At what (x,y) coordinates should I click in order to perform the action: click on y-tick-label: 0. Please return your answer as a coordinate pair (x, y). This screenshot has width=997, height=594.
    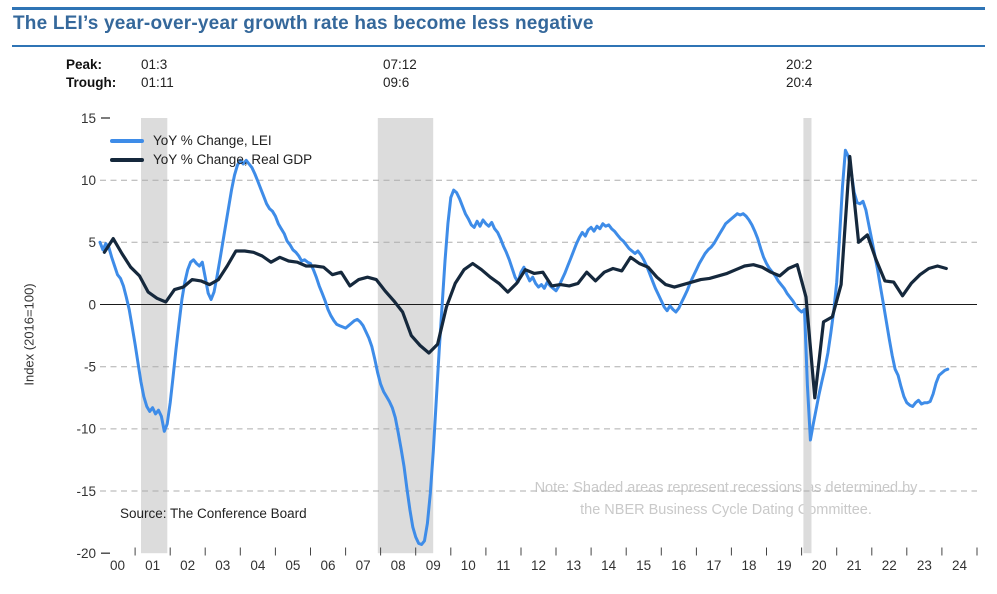
    Looking at the image, I should click on (92, 304).